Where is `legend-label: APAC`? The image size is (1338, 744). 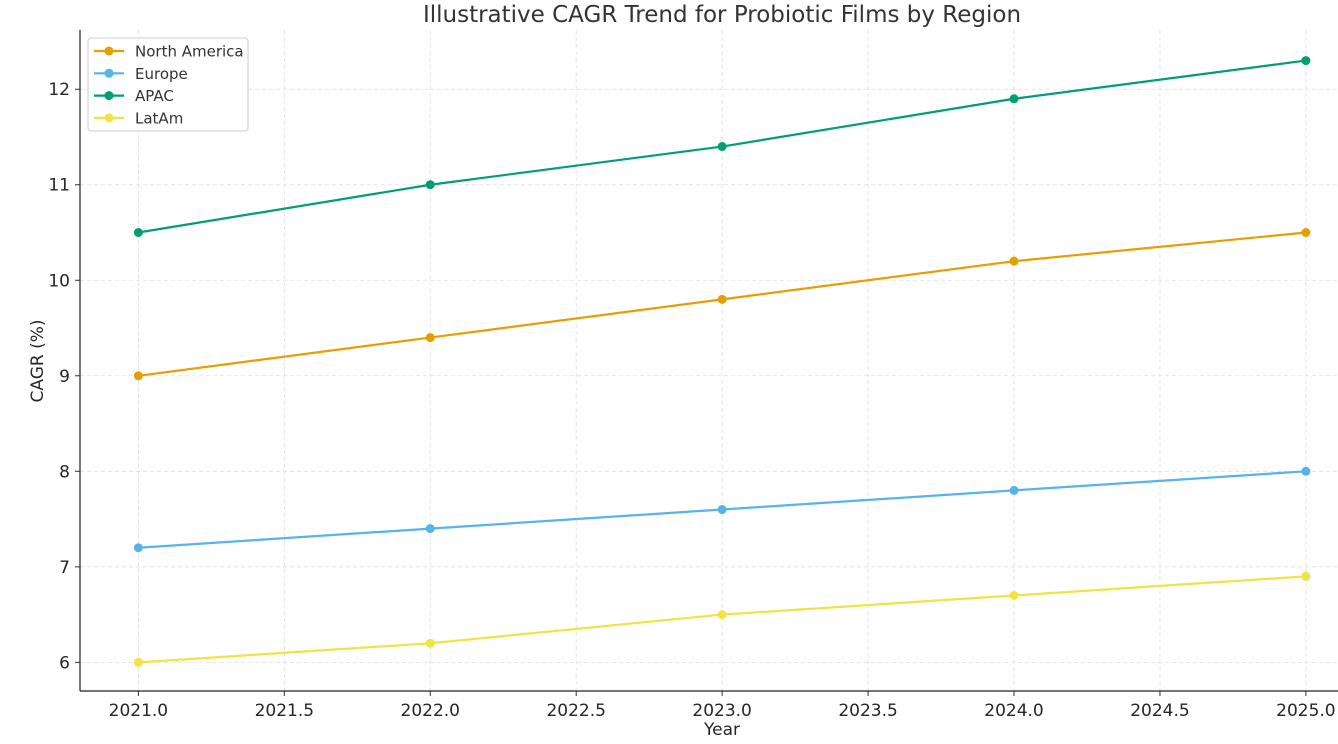 legend-label: APAC is located at coordinates (154, 96).